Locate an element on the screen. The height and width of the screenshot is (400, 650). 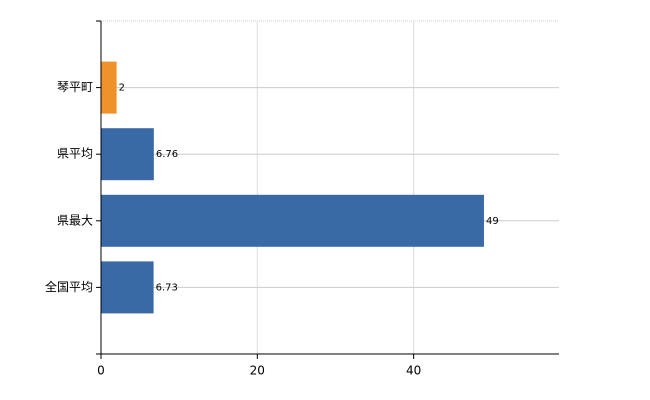
value-label: 6.76 is located at coordinates (167, 154).